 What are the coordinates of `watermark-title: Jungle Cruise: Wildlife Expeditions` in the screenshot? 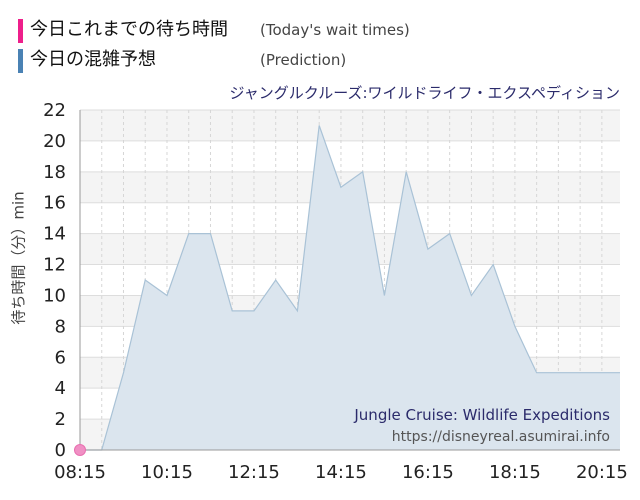 It's located at (481, 415).